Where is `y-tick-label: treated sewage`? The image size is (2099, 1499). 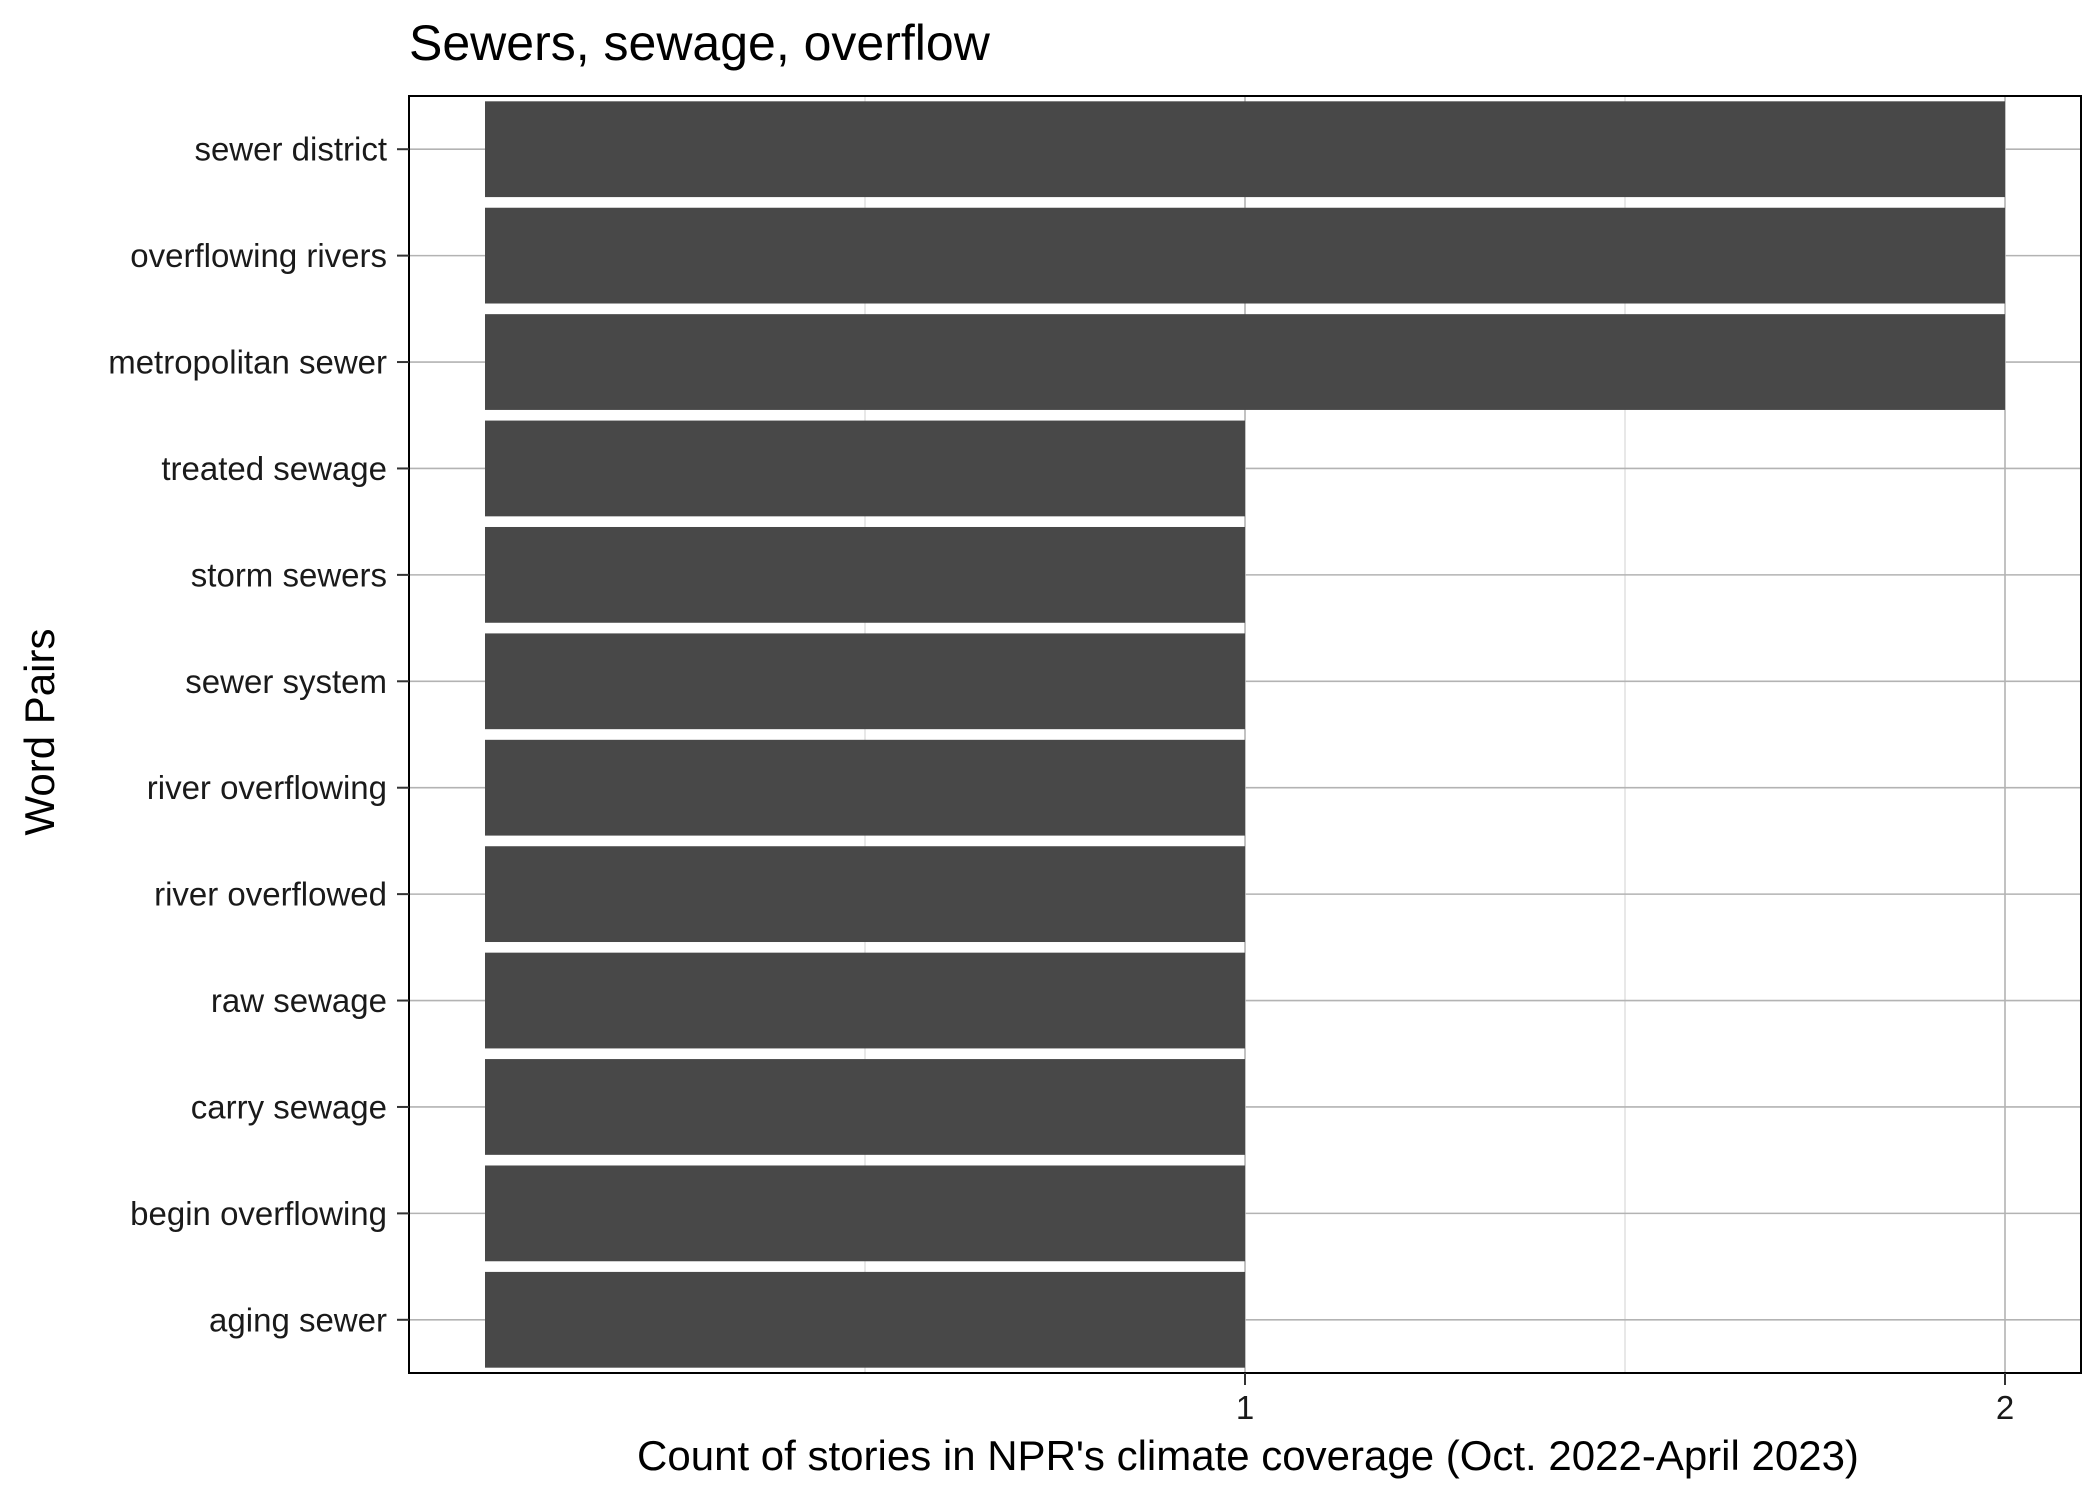
y-tick-label: treated sewage is located at coordinates (274, 468).